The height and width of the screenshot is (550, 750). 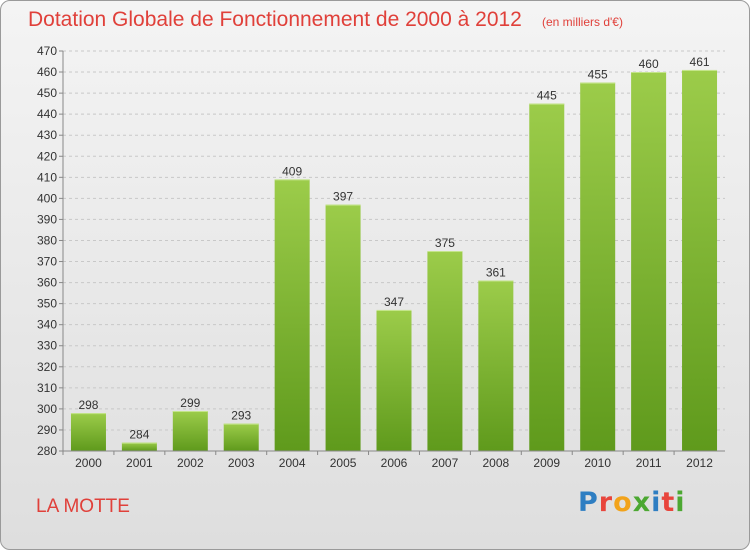 I want to click on data-label-2001: 284, so click(x=139, y=435).